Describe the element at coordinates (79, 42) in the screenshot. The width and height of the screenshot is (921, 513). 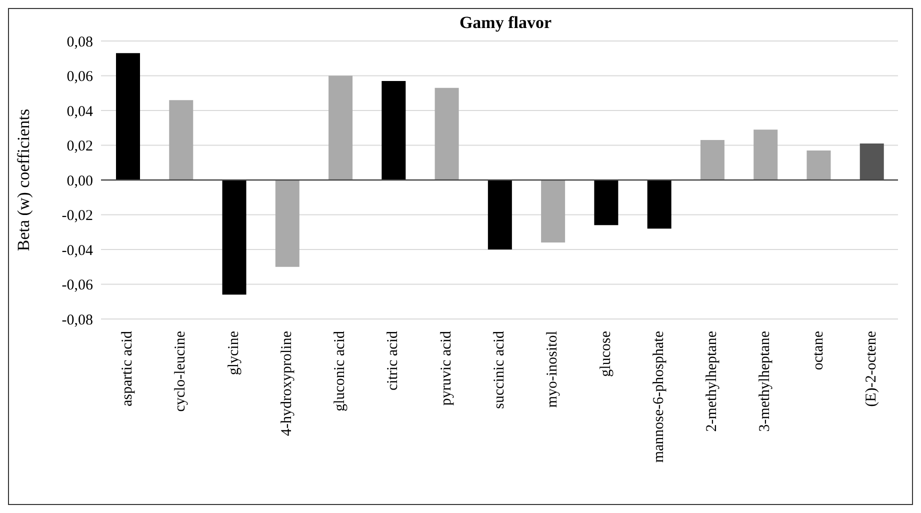
I see `y-tick-label: 0,08` at that location.